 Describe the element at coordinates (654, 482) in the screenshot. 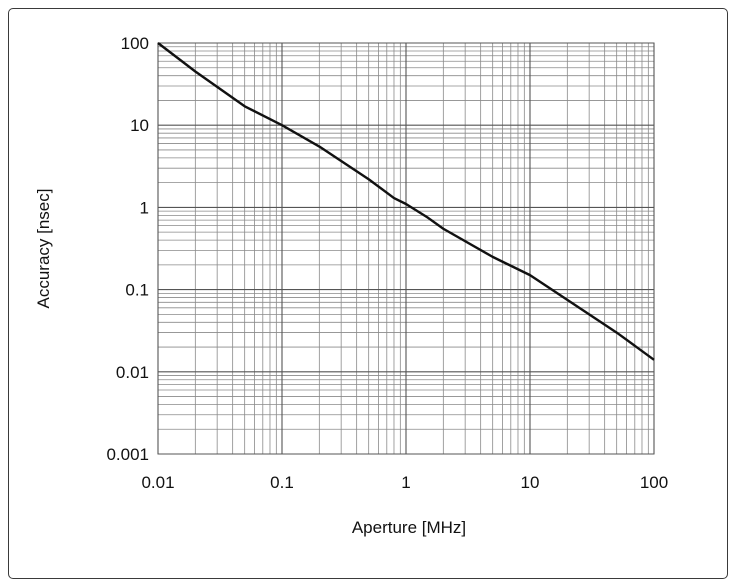

I see `x-tick-label: 100` at that location.